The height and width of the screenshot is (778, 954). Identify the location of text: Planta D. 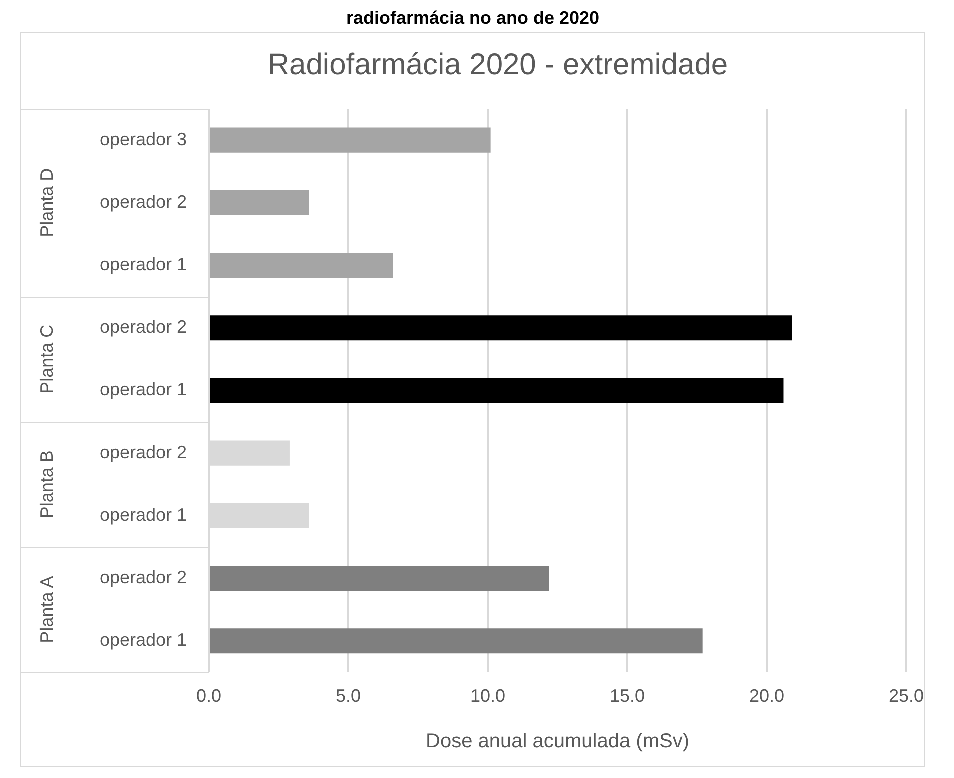
(46, 203).